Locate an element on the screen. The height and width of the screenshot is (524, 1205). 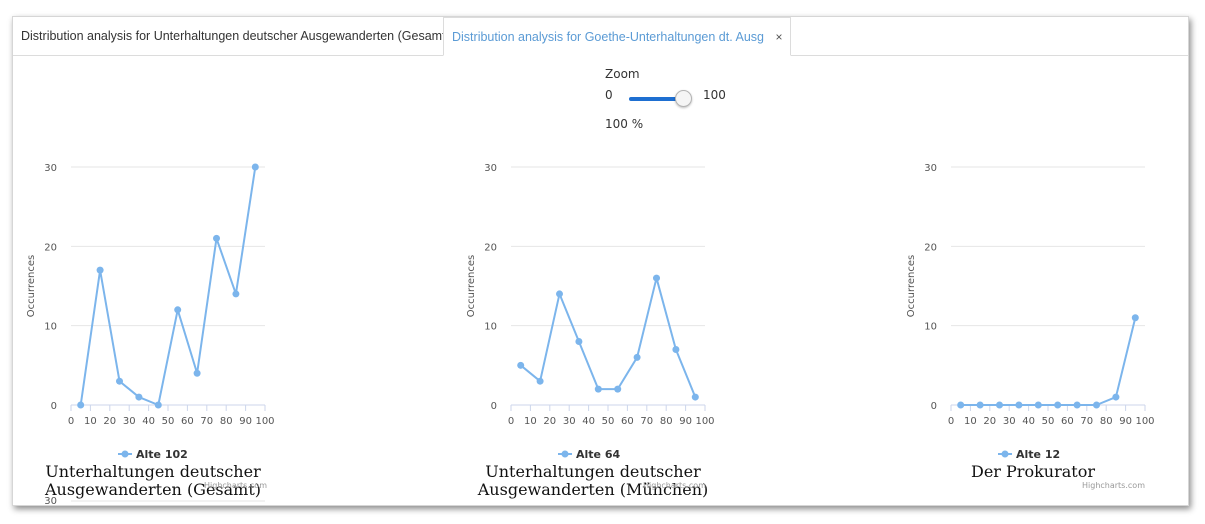
legend-label: Alte 12 is located at coordinates (1038, 454).